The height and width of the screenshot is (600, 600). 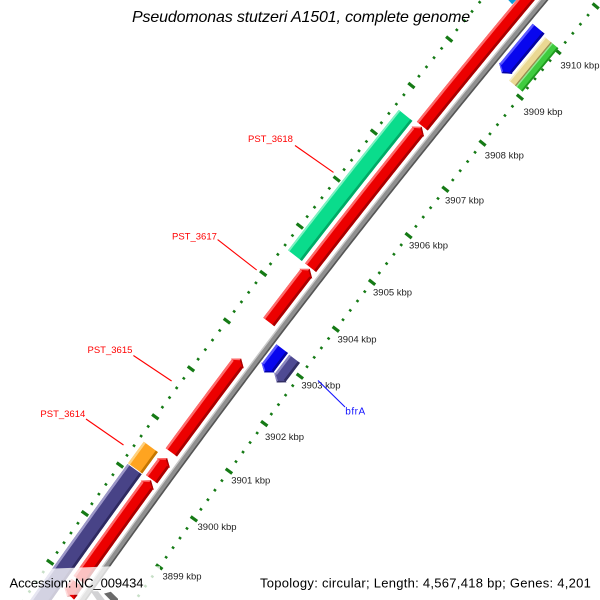 What do you see at coordinates (579, 65) in the screenshot?
I see `svg-text: 3910 kbp` at bounding box center [579, 65].